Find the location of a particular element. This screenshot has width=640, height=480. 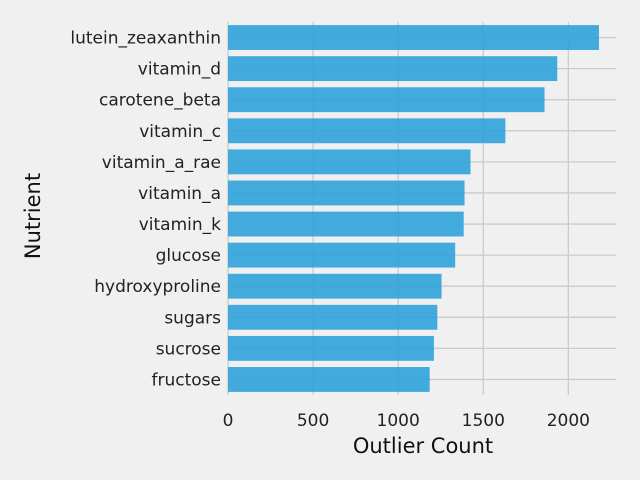

x-tick-label: 500 is located at coordinates (313, 421).